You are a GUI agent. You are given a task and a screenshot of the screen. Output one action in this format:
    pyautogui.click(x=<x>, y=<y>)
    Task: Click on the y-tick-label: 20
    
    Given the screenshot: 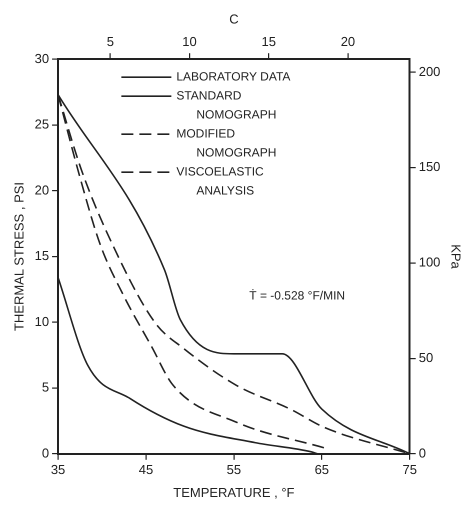 What is the action you would take?
    pyautogui.click(x=42, y=190)
    